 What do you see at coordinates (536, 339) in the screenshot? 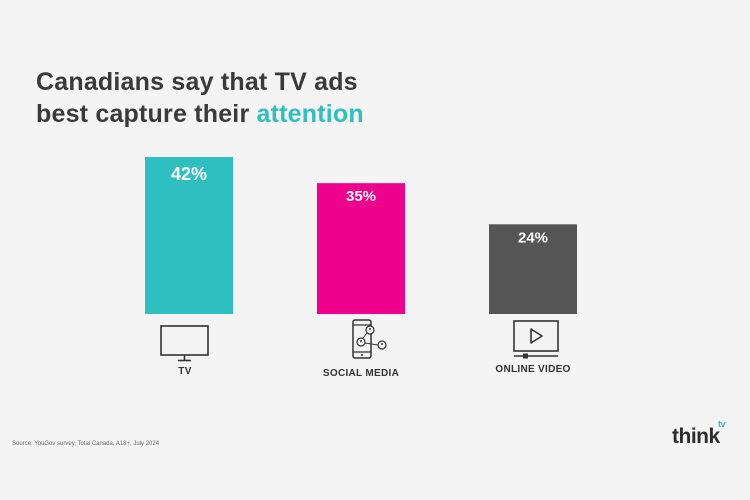
I see `video-player-icon` at bounding box center [536, 339].